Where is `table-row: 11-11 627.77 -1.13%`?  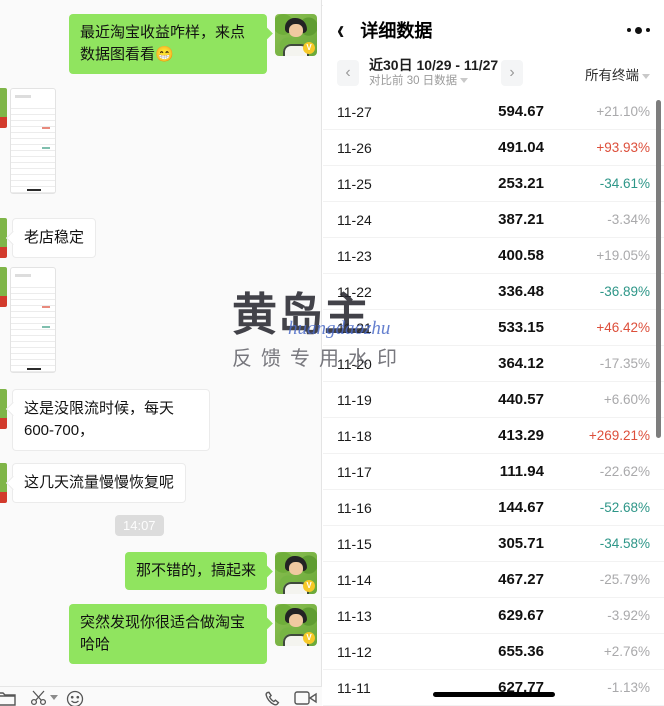
table-row: 11-11 627.77 -1.13% is located at coordinates (493, 688).